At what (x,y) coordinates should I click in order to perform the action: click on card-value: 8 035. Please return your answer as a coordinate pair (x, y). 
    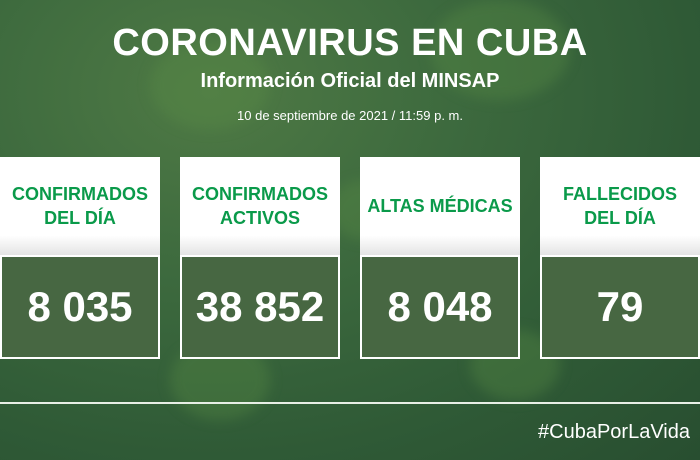
    Looking at the image, I should click on (80, 306).